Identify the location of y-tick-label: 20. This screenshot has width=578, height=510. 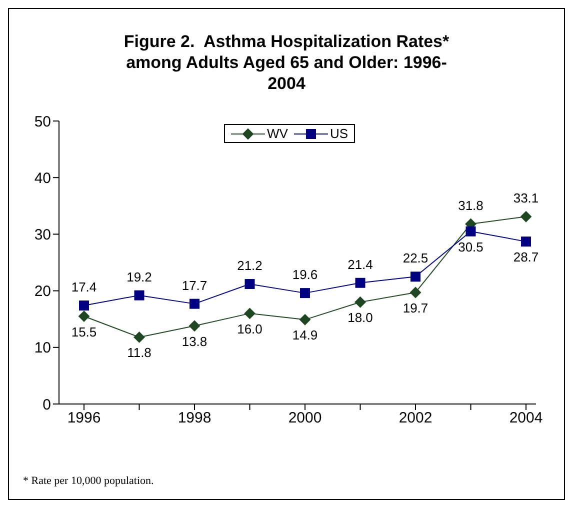
(42, 291).